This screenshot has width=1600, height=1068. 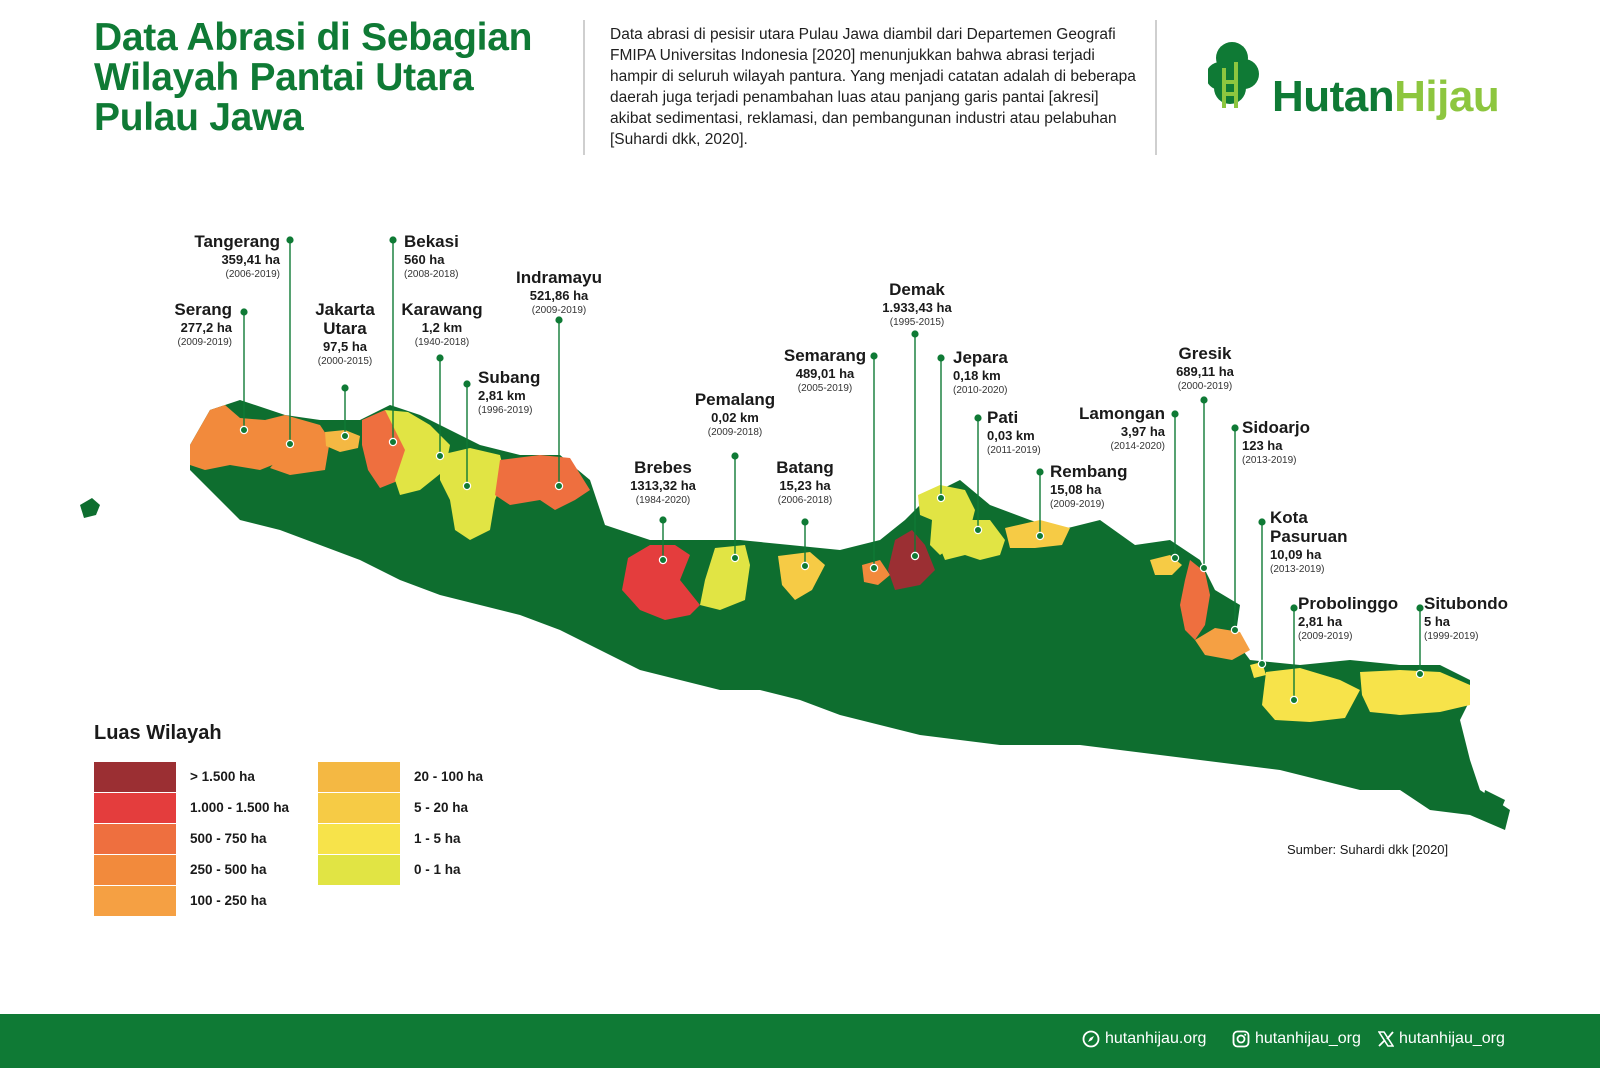 What do you see at coordinates (1493, 801) in the screenshot?
I see `islet-madura-tip` at bounding box center [1493, 801].